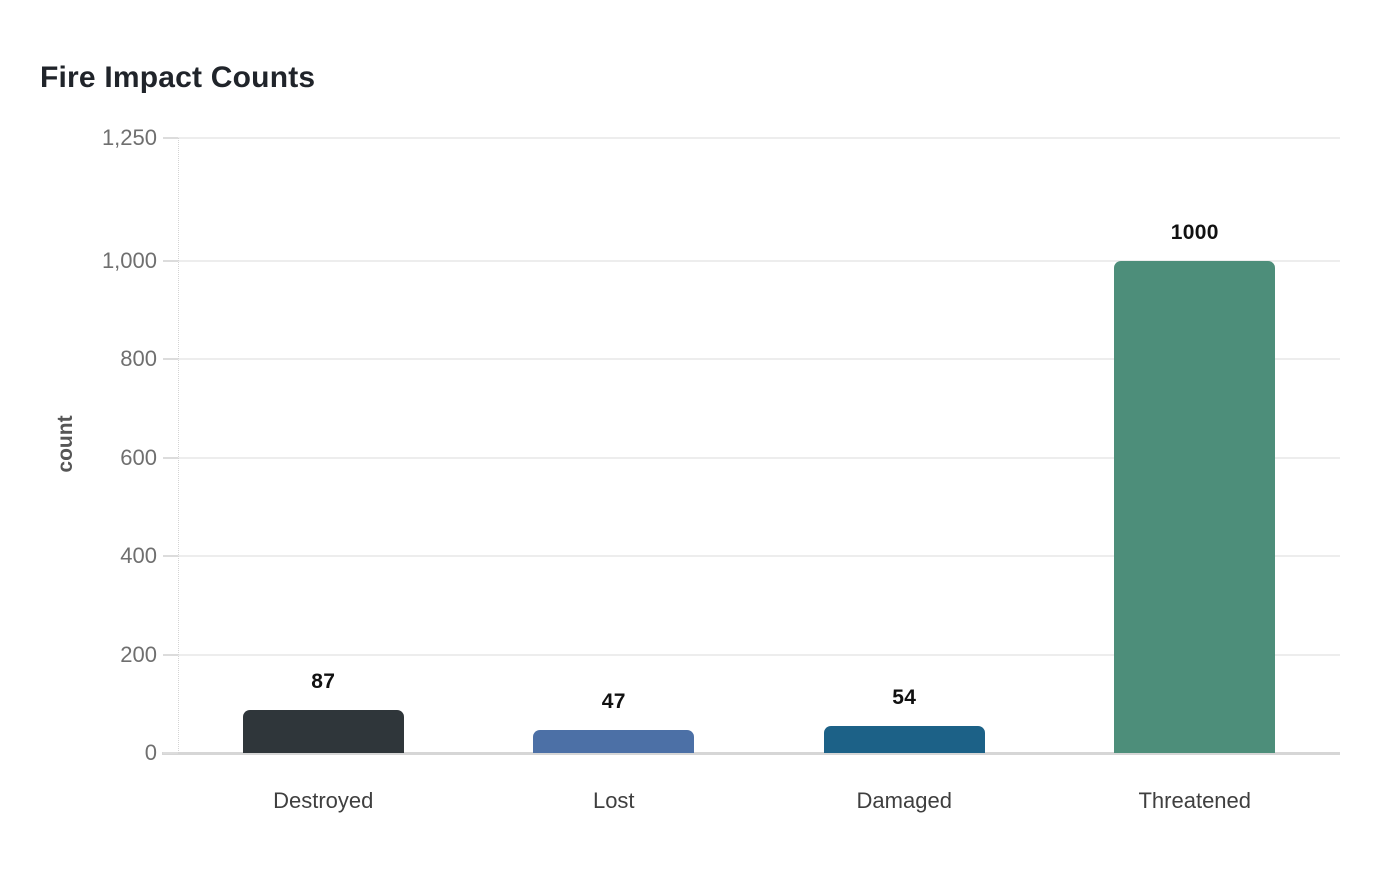  Describe the element at coordinates (323, 682) in the screenshot. I see `bar-value-label: 87` at that location.